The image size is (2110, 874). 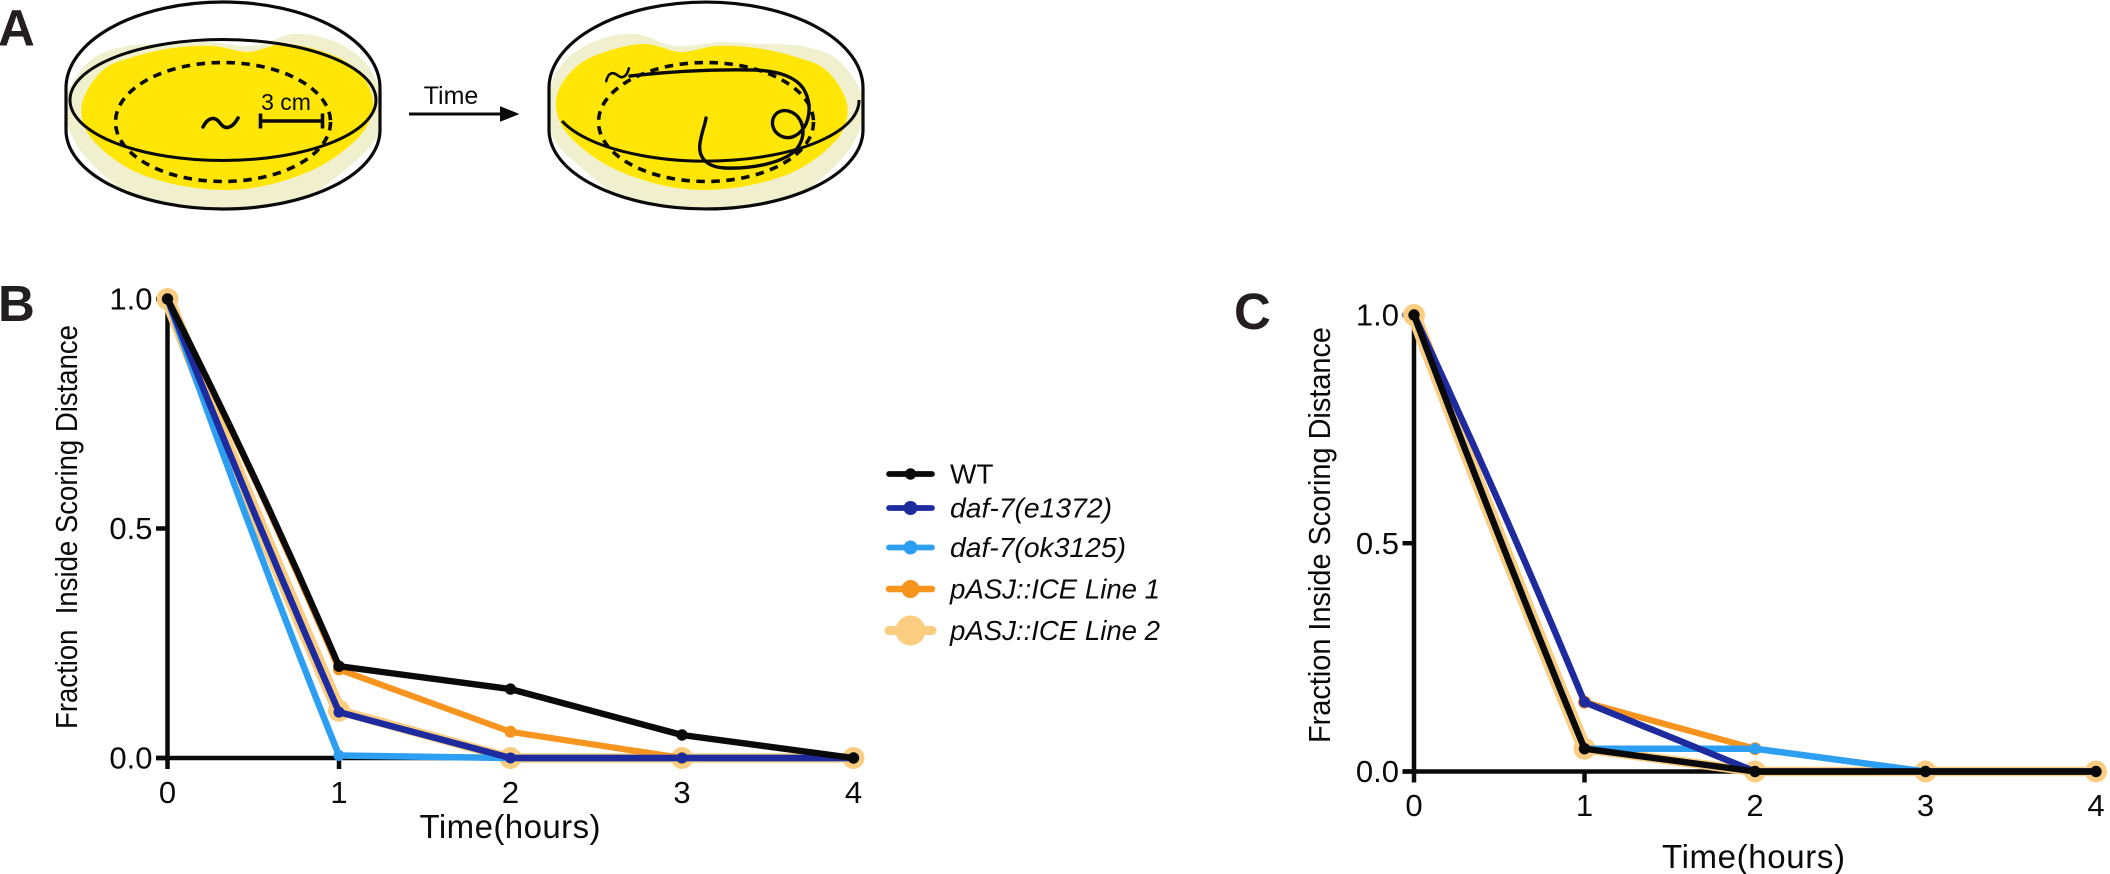 What do you see at coordinates (1038, 547) in the screenshot?
I see `svg-text: daf-7(ok3125)` at bounding box center [1038, 547].